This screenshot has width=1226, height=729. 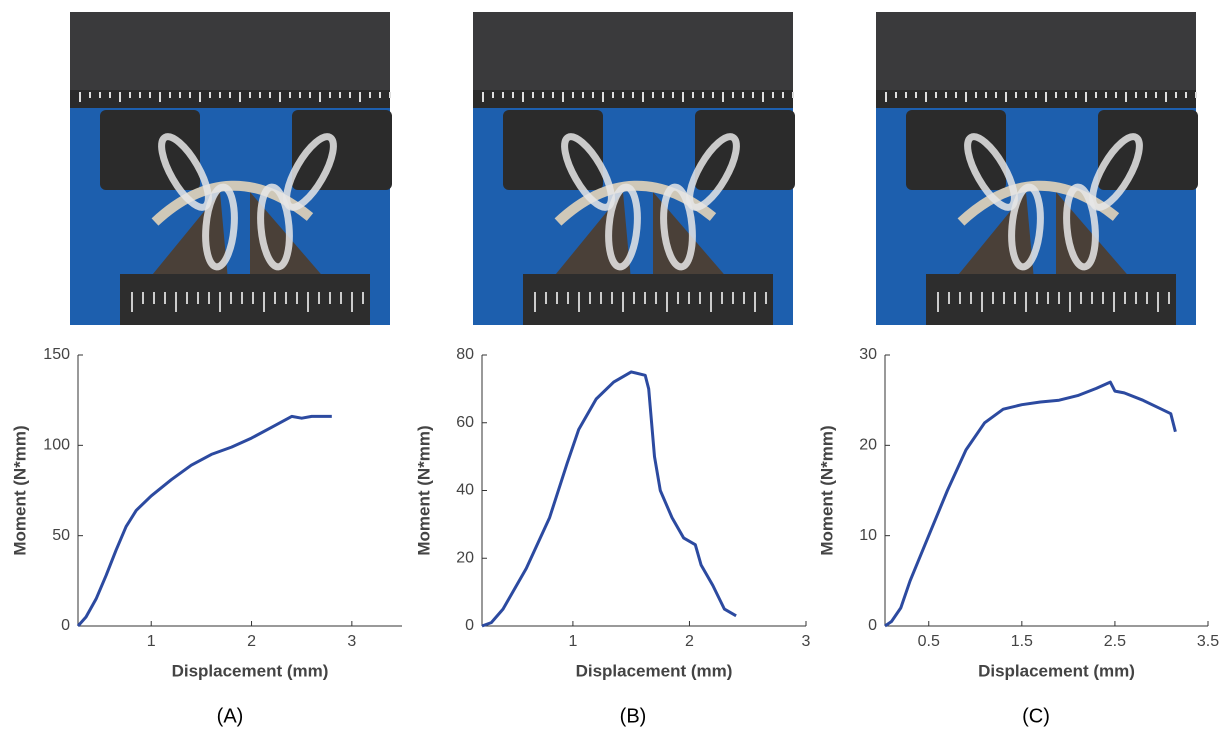 What do you see at coordinates (1022, 641) in the screenshot?
I see `x-tick-label: 1.5` at bounding box center [1022, 641].